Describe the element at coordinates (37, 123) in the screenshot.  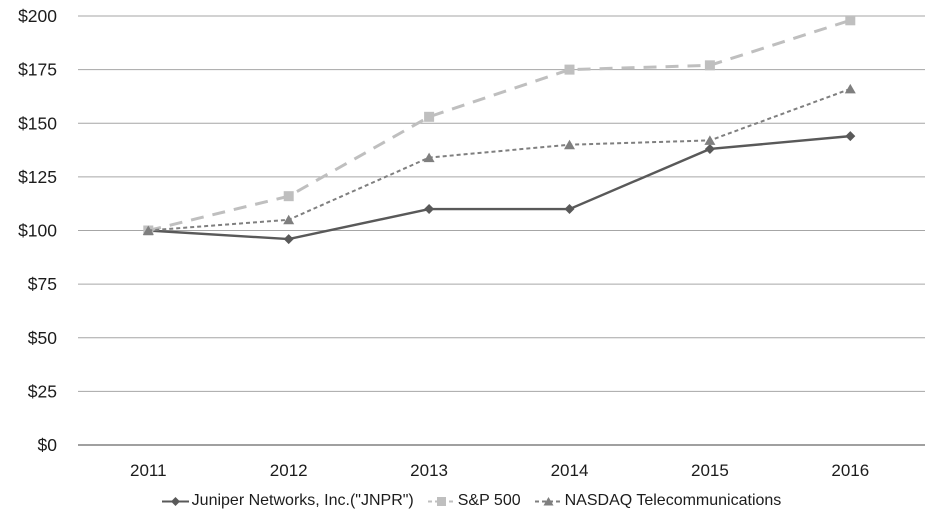
I see `y-tick-label: $150` at that location.